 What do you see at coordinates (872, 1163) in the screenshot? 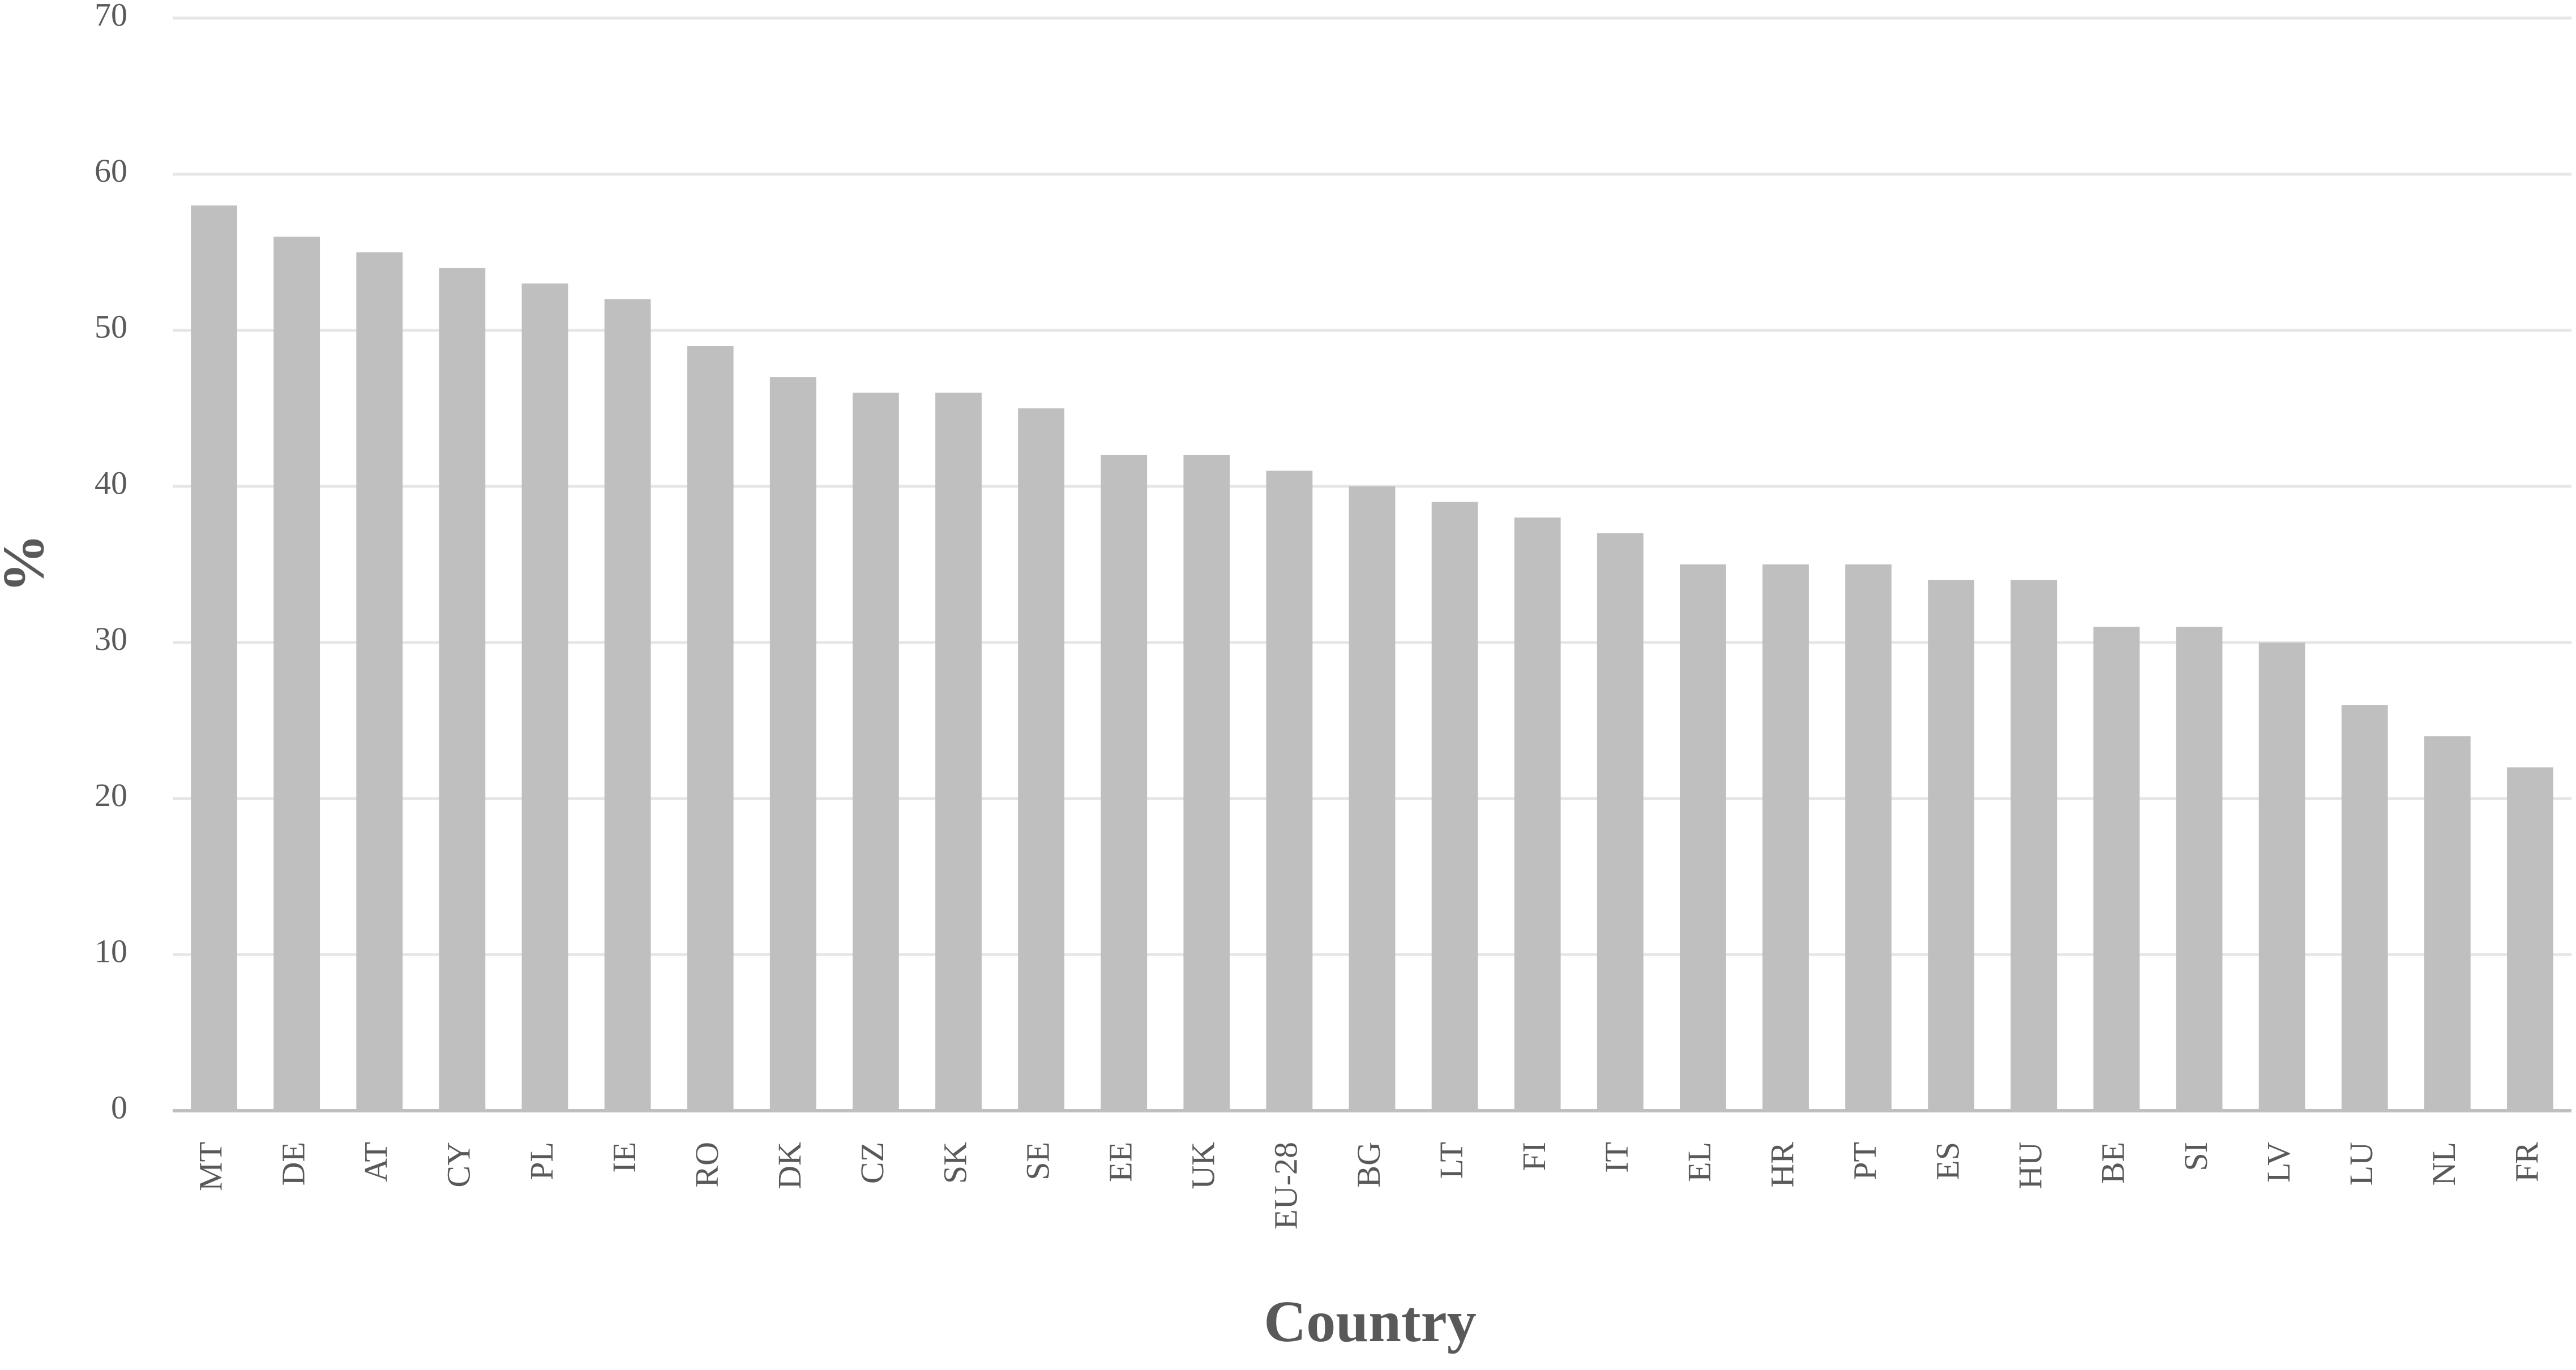
I see `x-tick-label: CZ` at bounding box center [872, 1163].